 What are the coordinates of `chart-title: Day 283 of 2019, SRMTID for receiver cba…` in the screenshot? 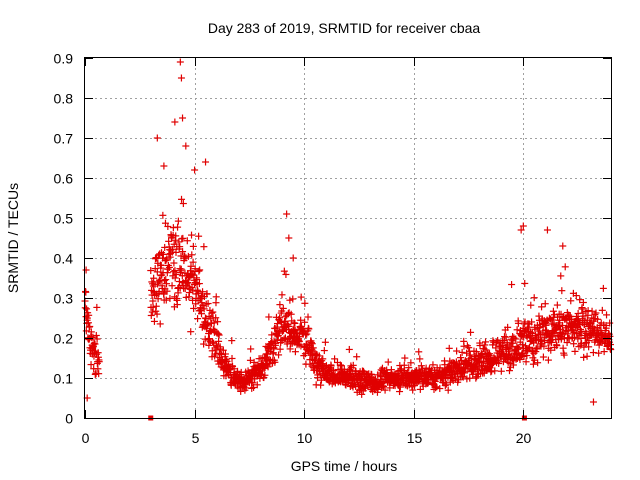 It's located at (344, 28).